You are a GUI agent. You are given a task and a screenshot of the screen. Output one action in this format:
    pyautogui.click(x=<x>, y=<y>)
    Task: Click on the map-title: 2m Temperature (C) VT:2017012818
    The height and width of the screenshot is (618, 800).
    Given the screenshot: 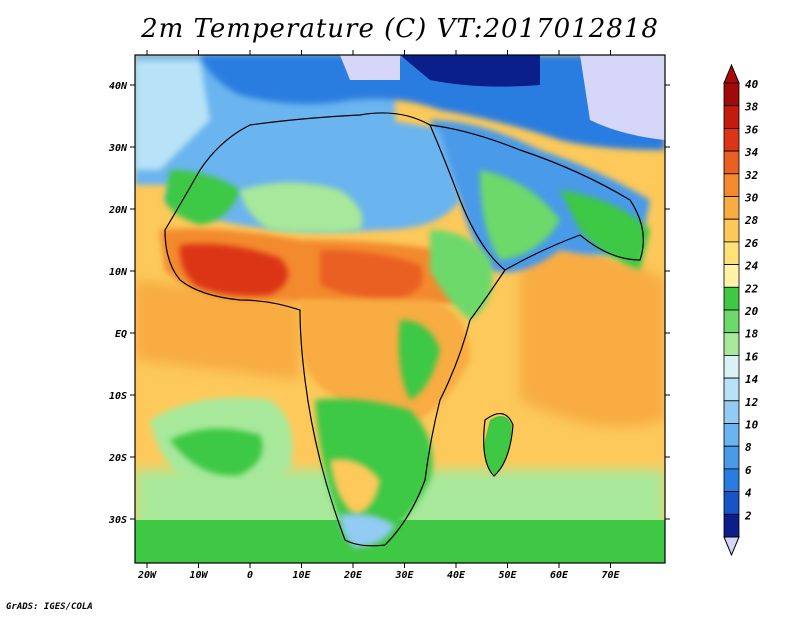 What is the action you would take?
    pyautogui.click(x=400, y=29)
    